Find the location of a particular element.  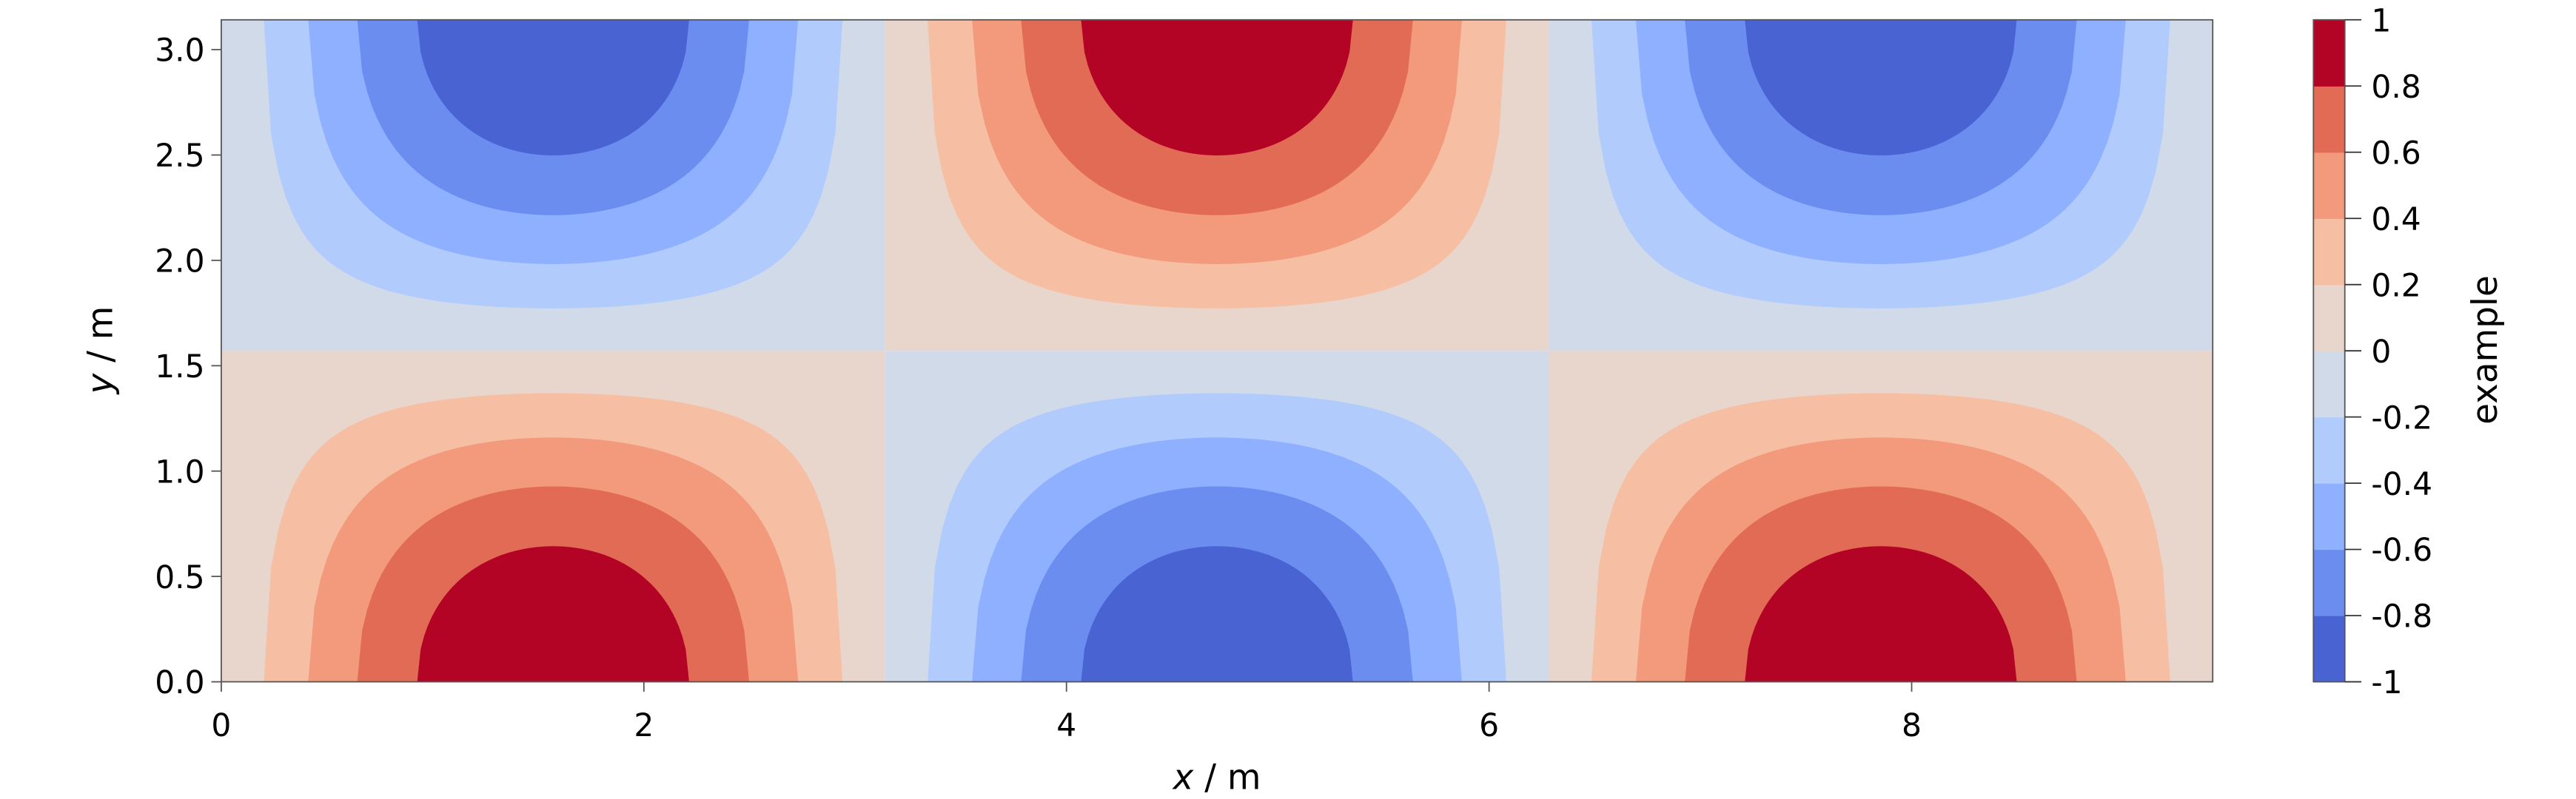

colorbar-tick-label: 0.6 is located at coordinates (2396, 153).